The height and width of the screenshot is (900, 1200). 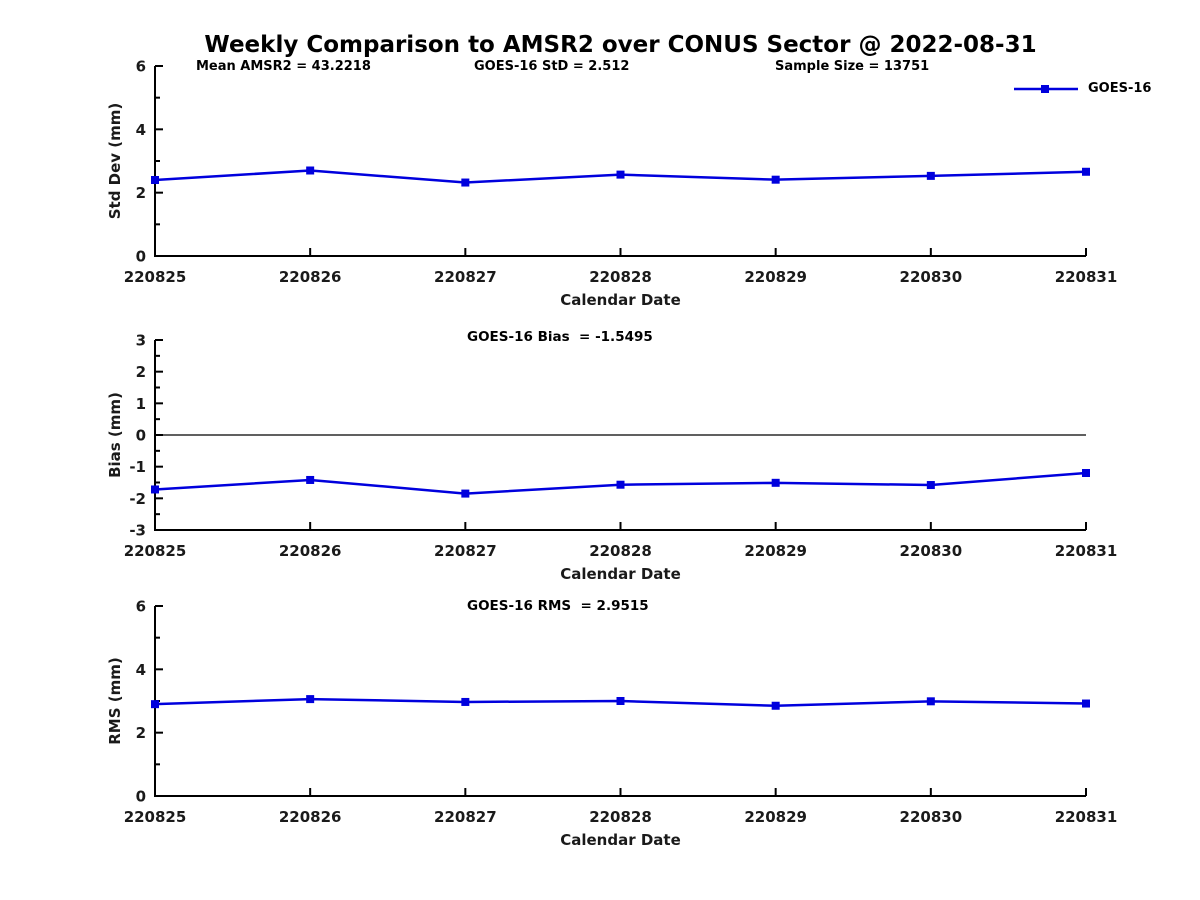 What do you see at coordinates (560, 337) in the screenshot?
I see `annotation-bias: GOES-16 Bias = -1.5495` at bounding box center [560, 337].